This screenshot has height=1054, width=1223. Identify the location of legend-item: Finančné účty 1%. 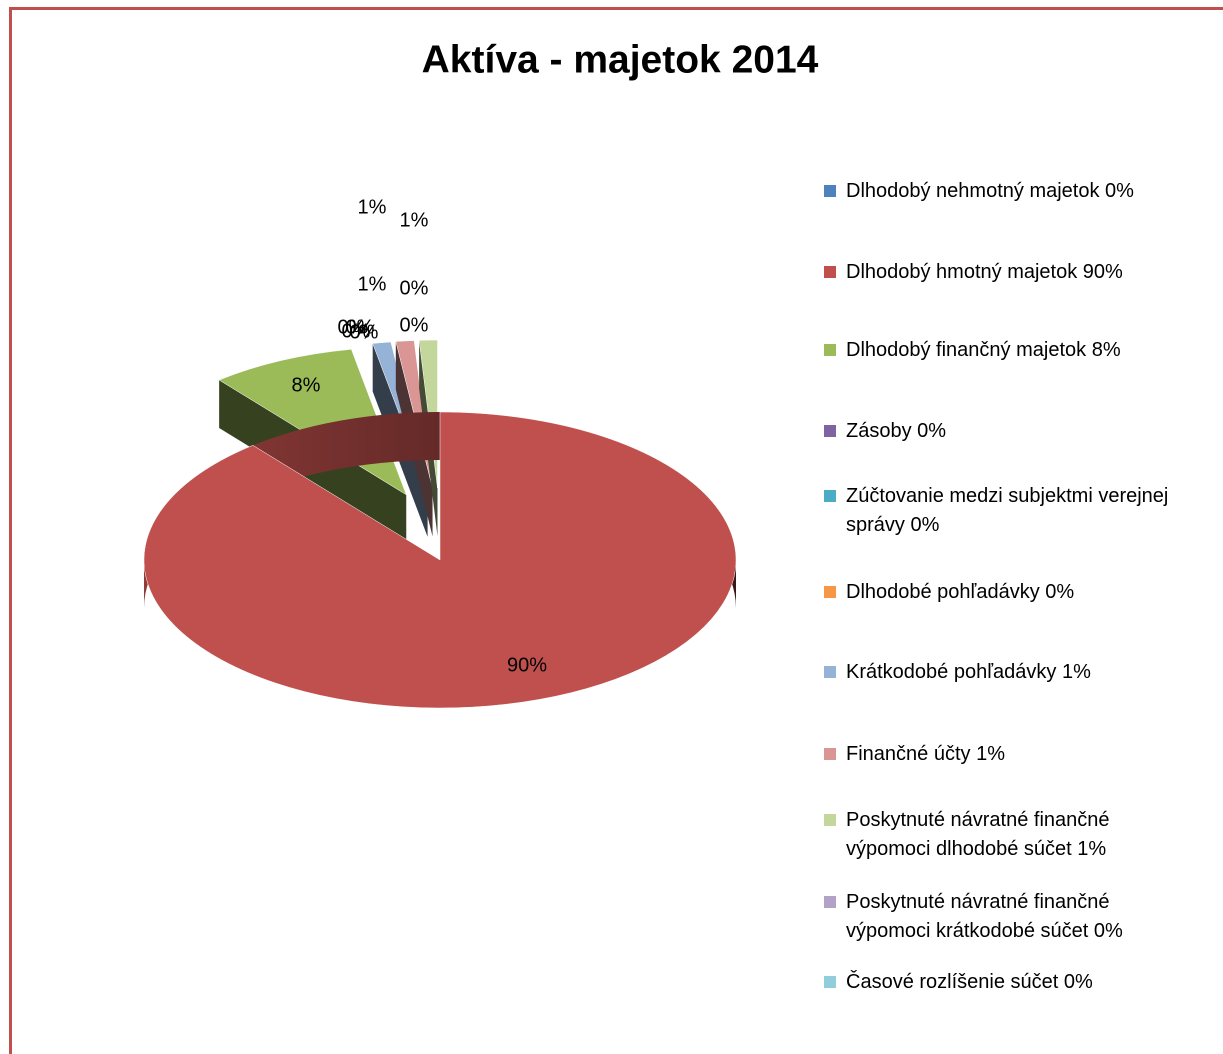
(1005, 754).